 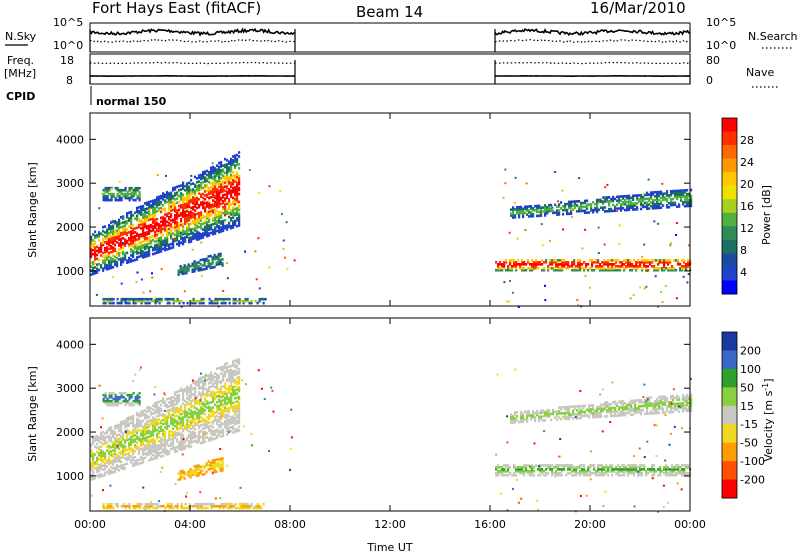 I want to click on freq-tick-bottom: 8, so click(x=69, y=80).